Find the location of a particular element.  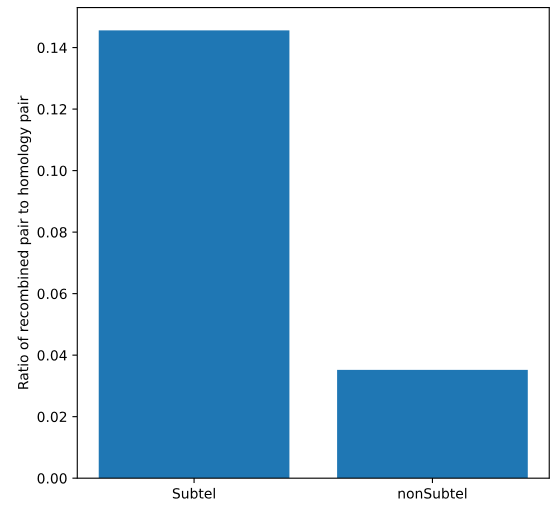

y-tick-label: 0.12 is located at coordinates (52, 109).